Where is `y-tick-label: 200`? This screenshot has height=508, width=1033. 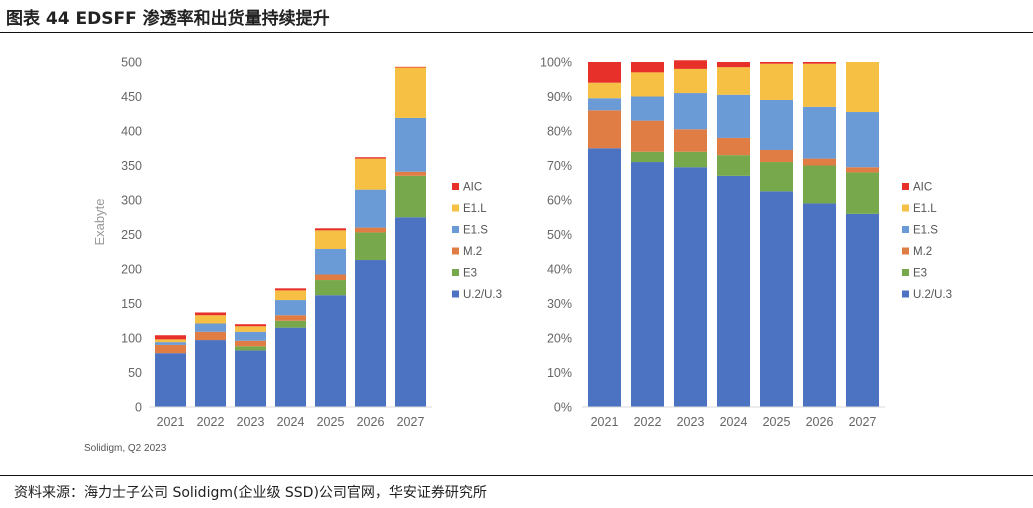
y-tick-label: 200 is located at coordinates (131, 270).